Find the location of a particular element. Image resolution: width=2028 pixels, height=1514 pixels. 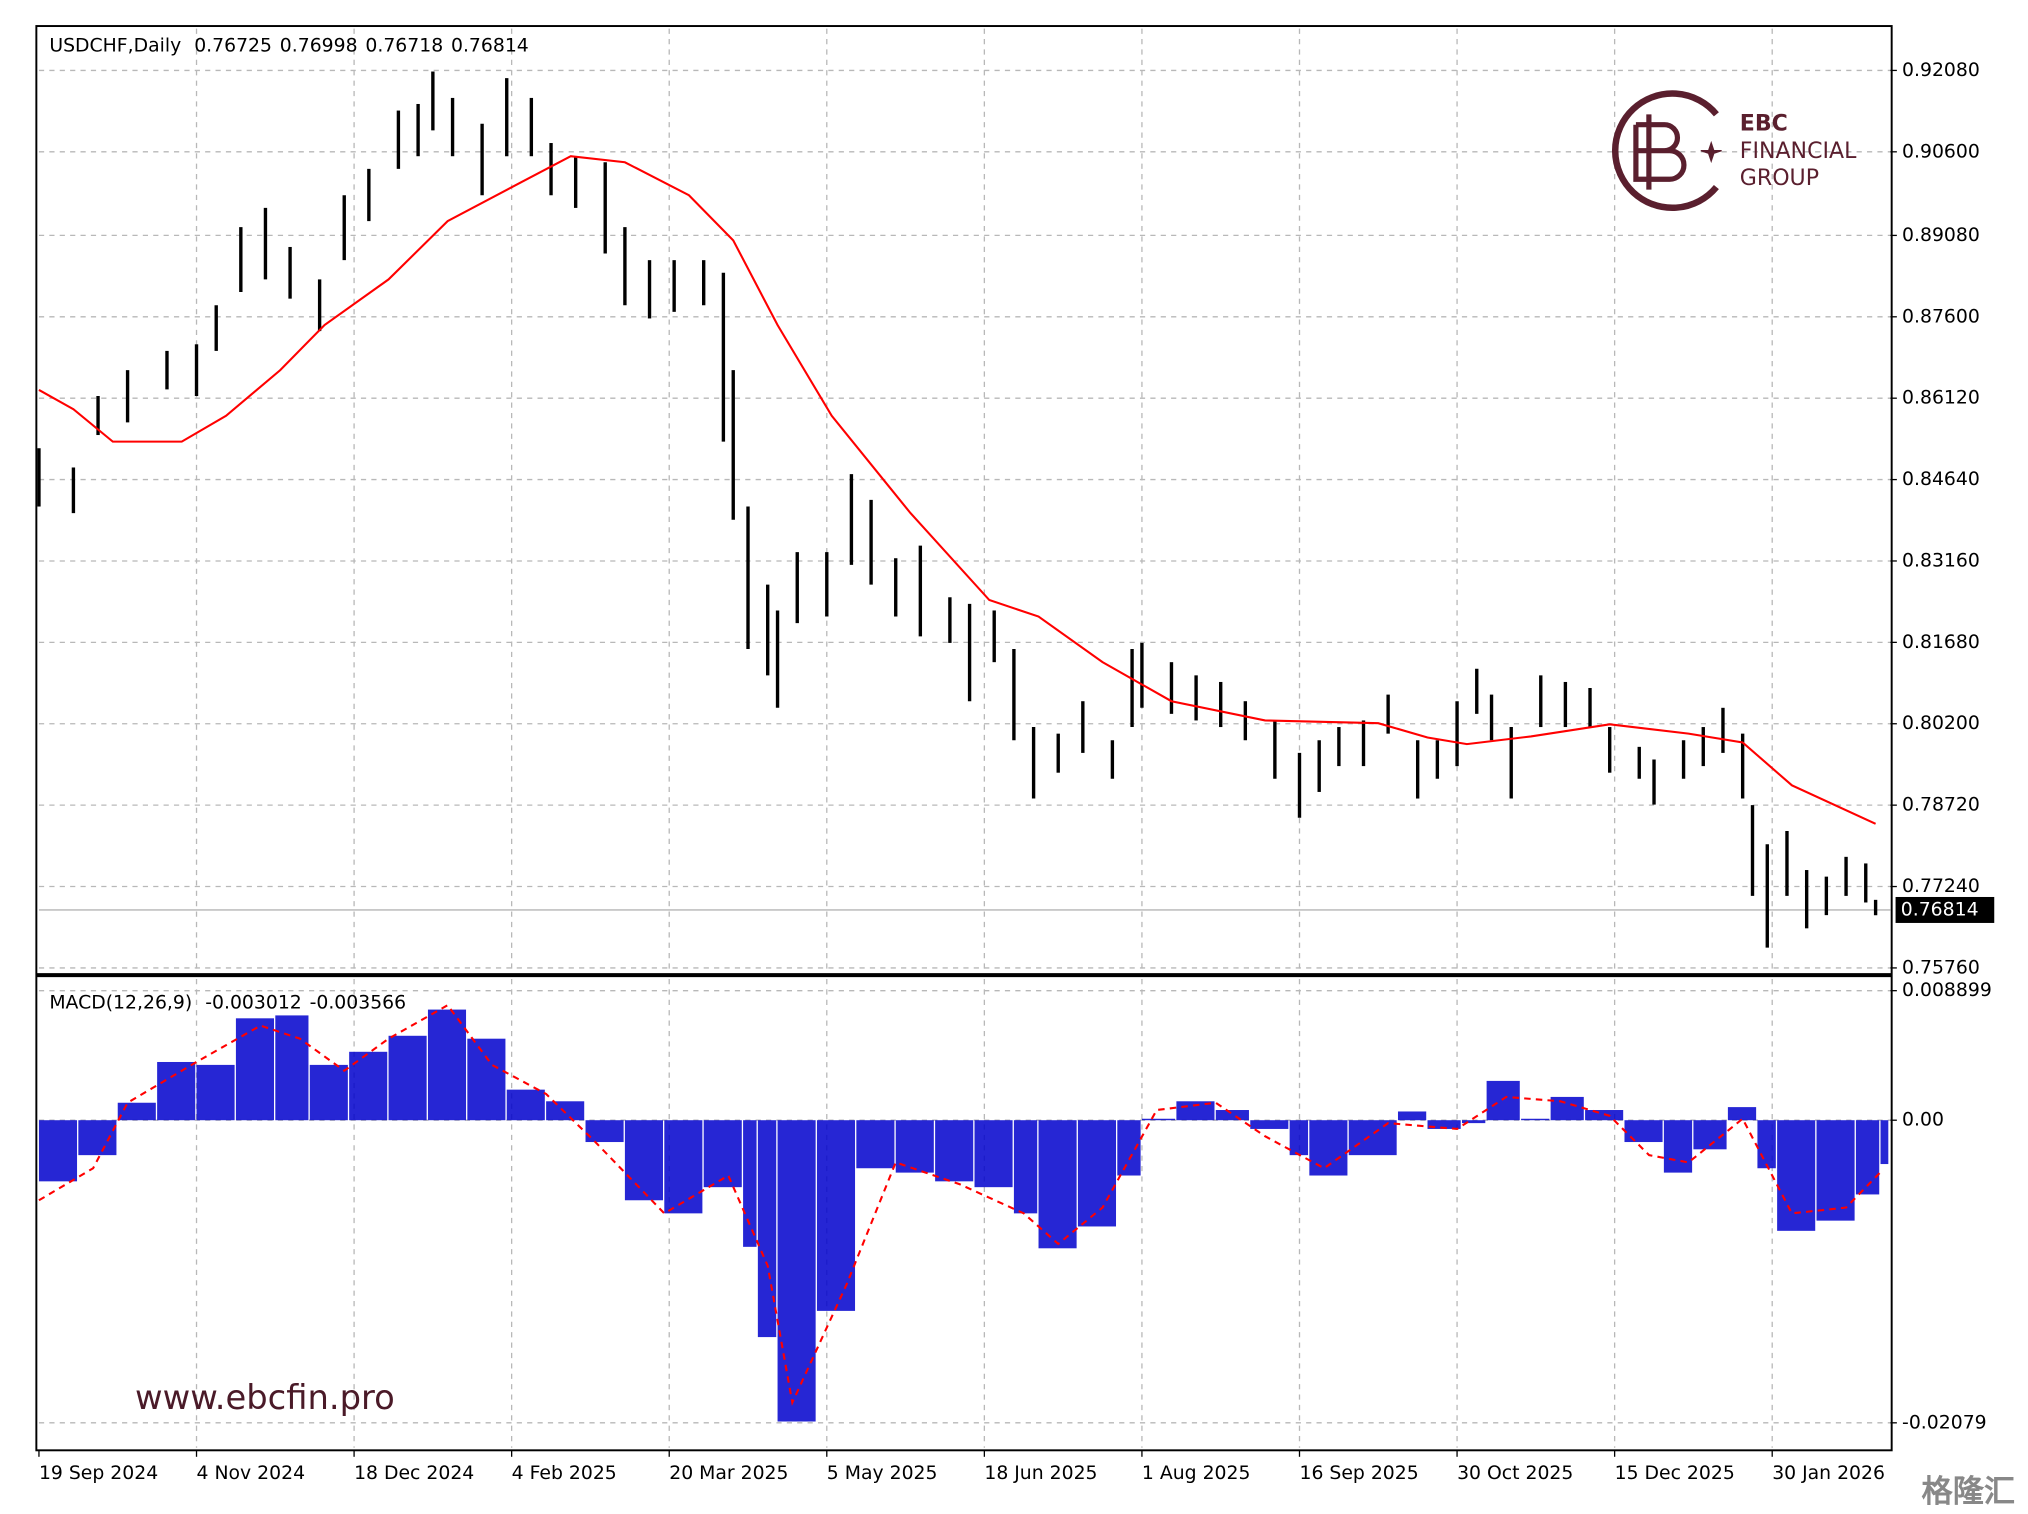

y-tick-label: 0.86120 is located at coordinates (1941, 398).